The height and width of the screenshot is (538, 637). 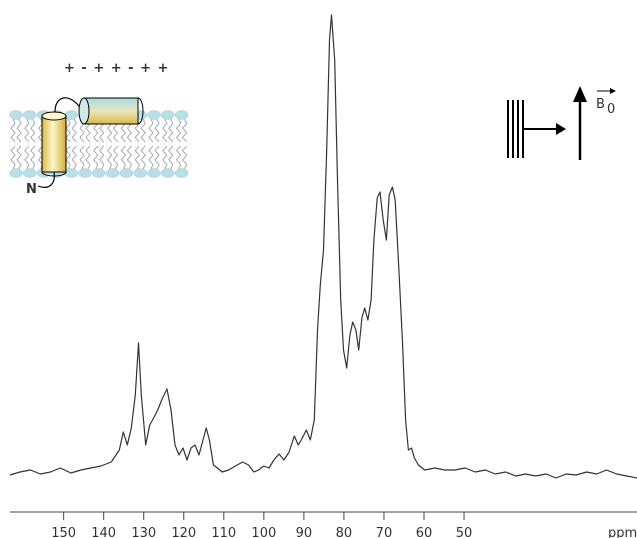 What do you see at coordinates (116, 68) in the screenshot?
I see `charge-label: + - + + - + +` at bounding box center [116, 68].